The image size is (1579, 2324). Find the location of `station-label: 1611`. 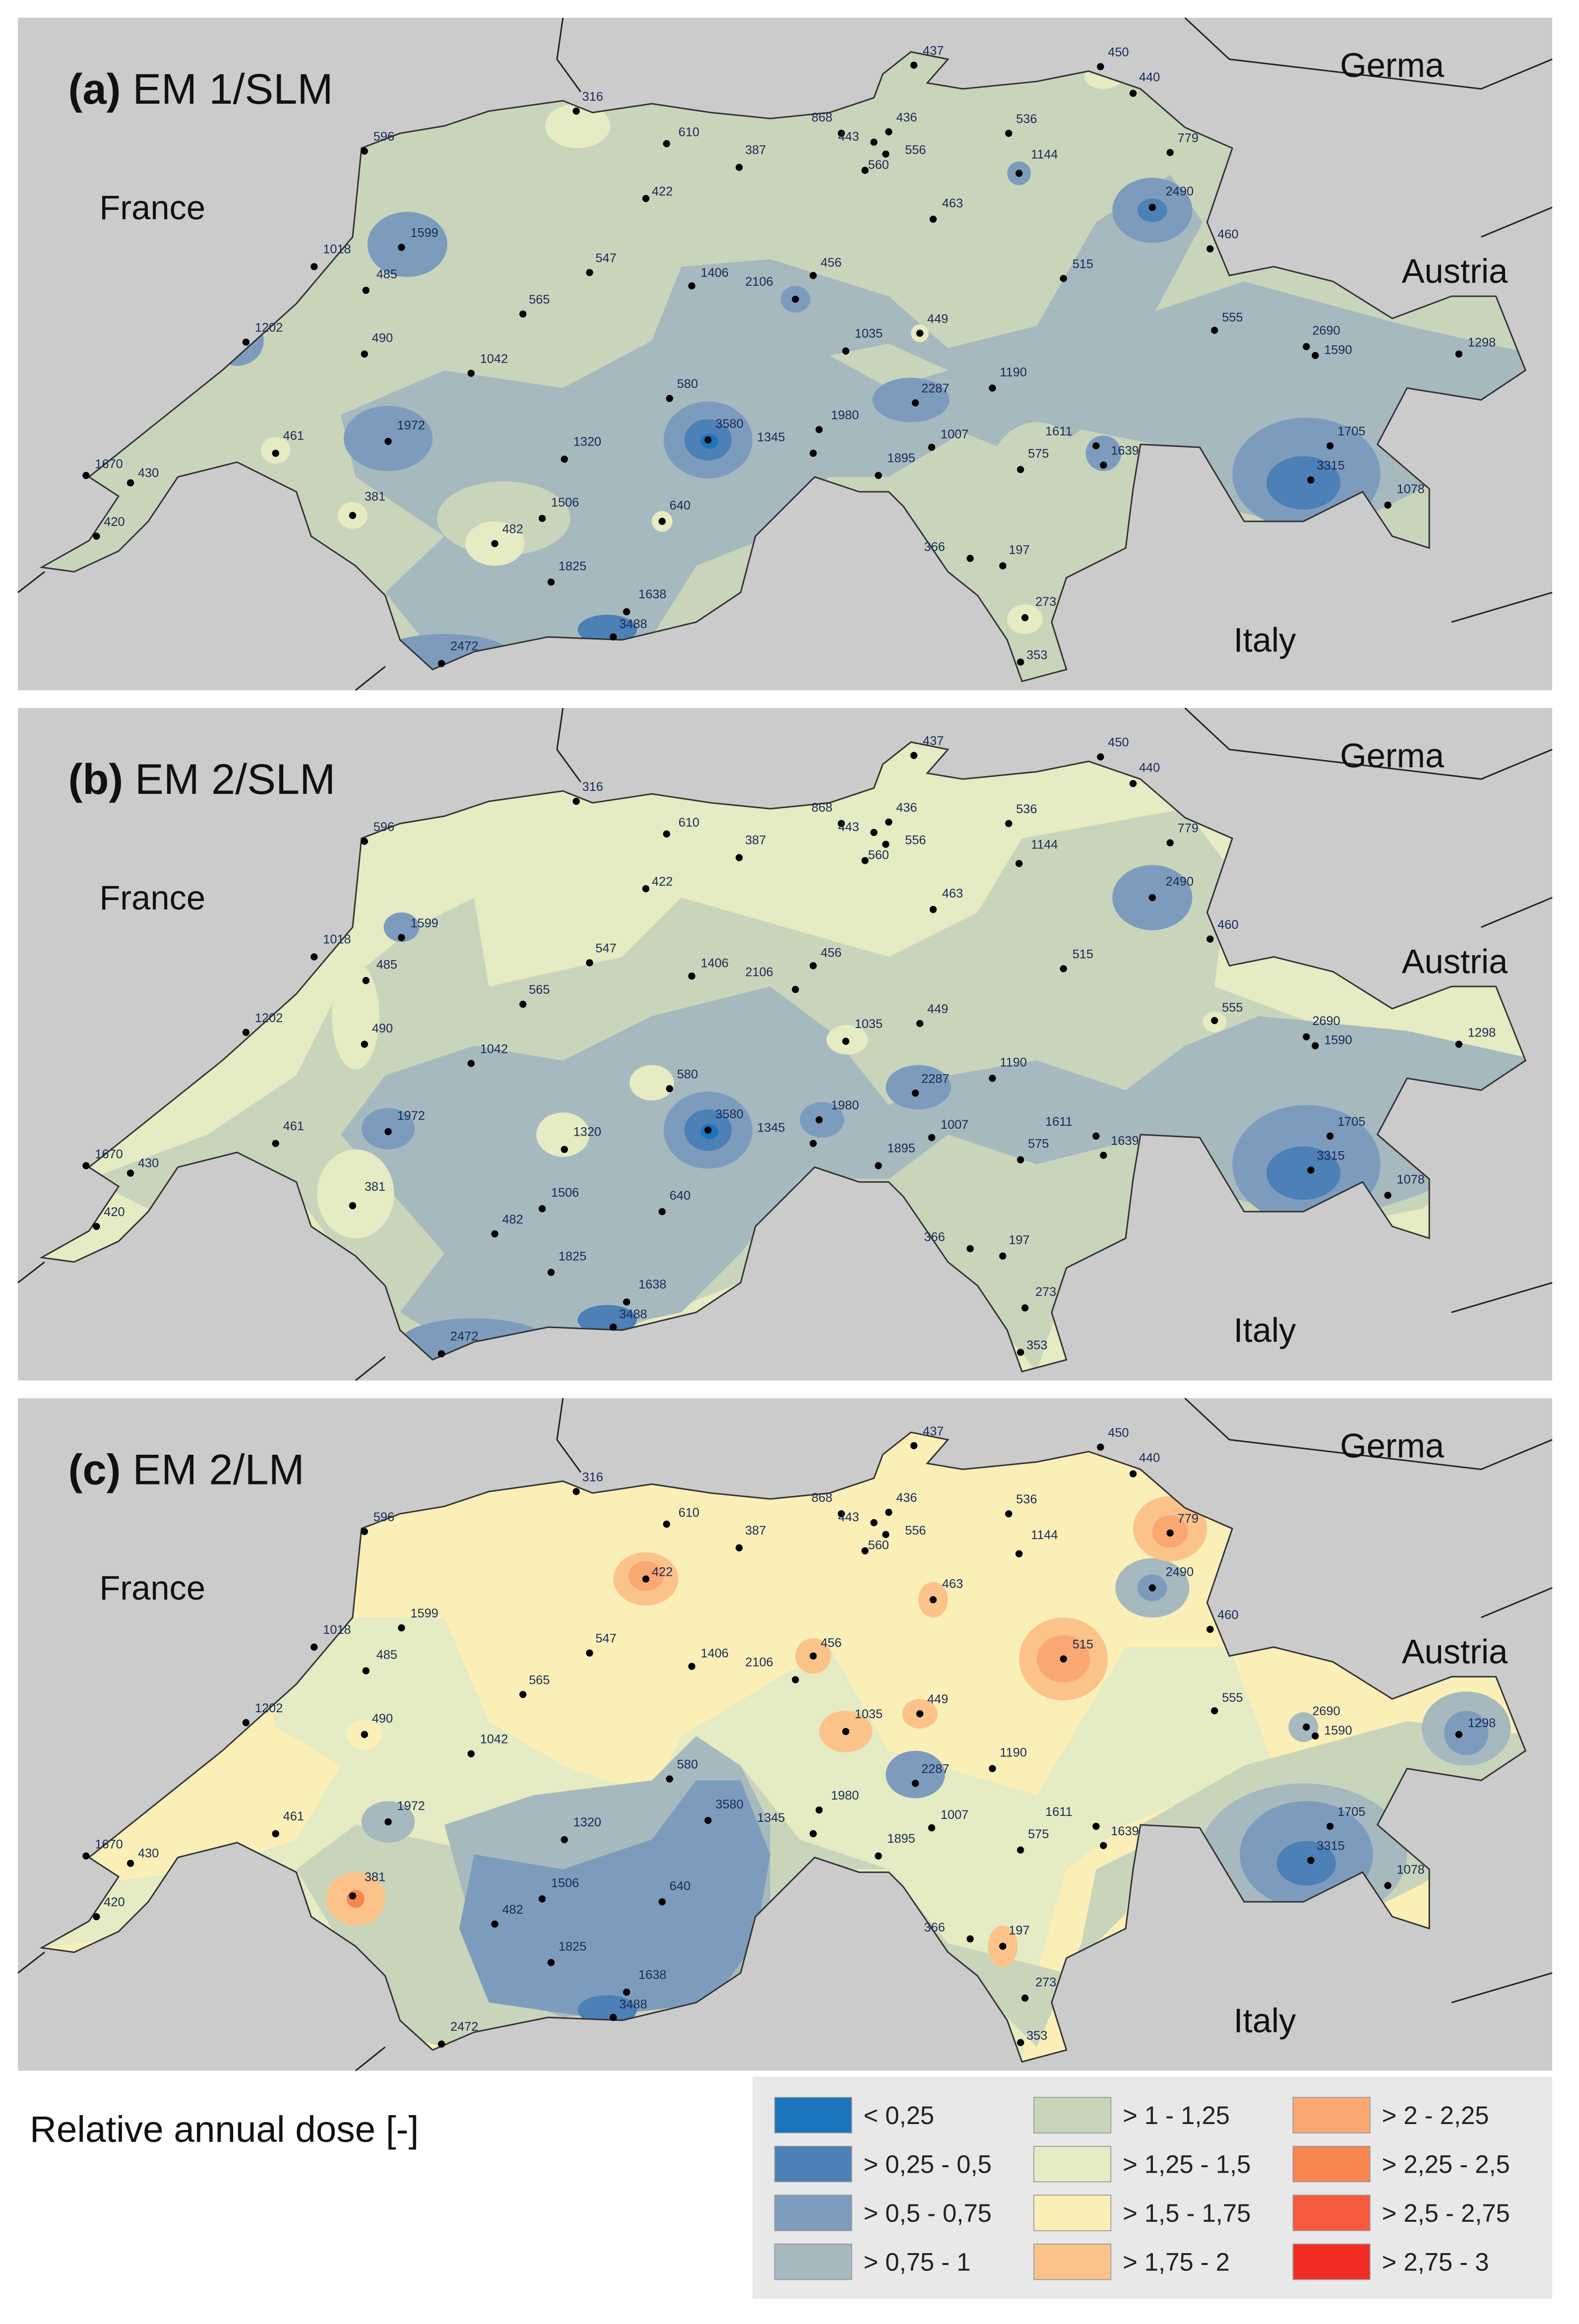

station-label: 1611 is located at coordinates (1059, 1122).